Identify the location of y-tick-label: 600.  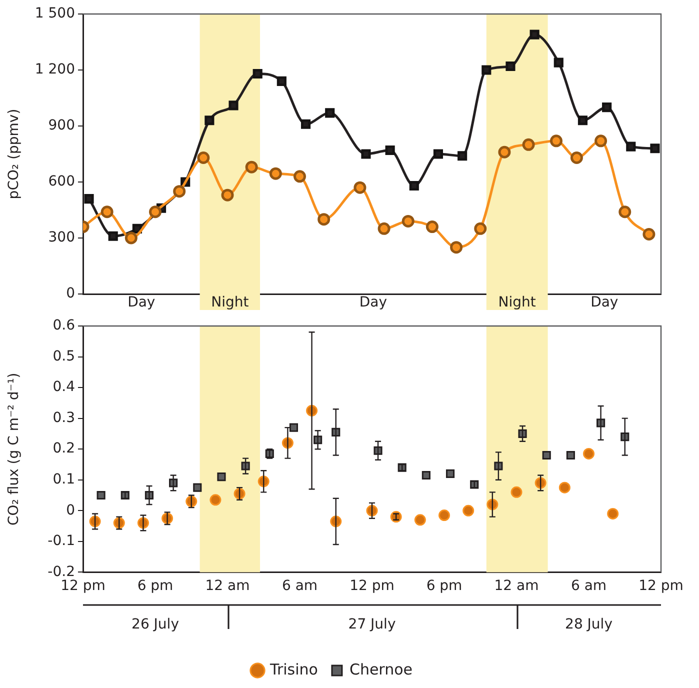
(61, 182).